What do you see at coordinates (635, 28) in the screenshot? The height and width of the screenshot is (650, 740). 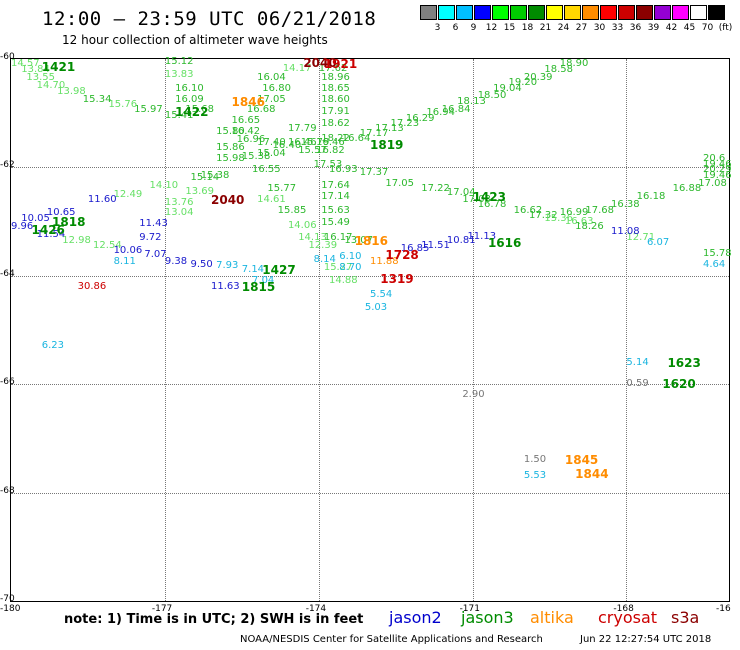 I see `color-swatch-label: 36` at bounding box center [635, 28].